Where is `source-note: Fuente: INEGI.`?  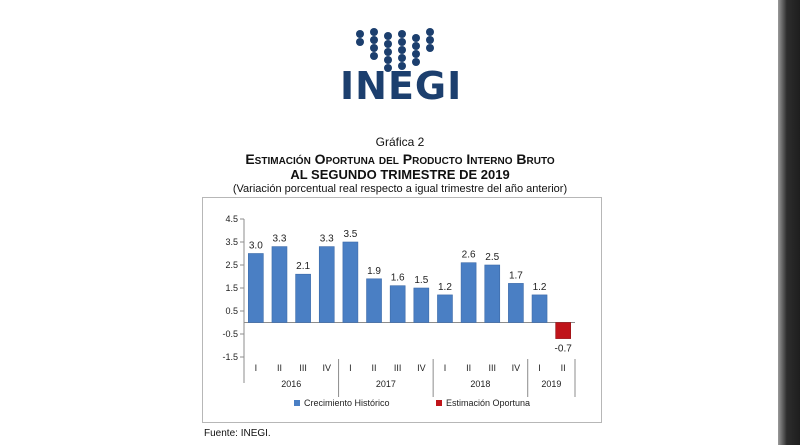
source-note: Fuente: INEGI. is located at coordinates (237, 433).